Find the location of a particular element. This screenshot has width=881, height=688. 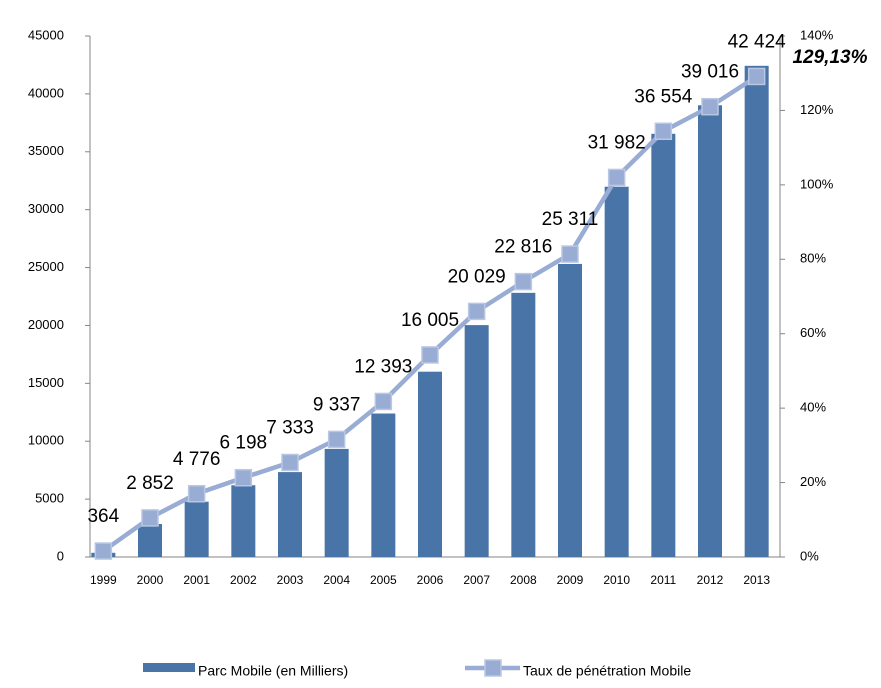

x-tick-label: 2012 is located at coordinates (710, 580).